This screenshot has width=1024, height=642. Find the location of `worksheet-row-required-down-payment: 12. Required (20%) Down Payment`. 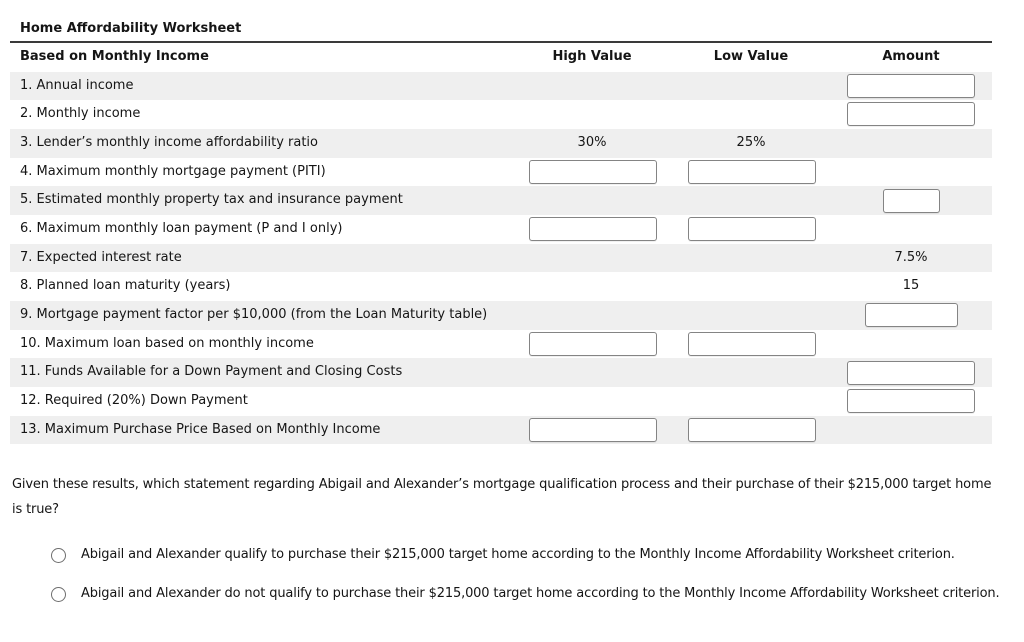

worksheet-row-required-down-payment: 12. Required (20%) Down Payment is located at coordinates (501, 401).